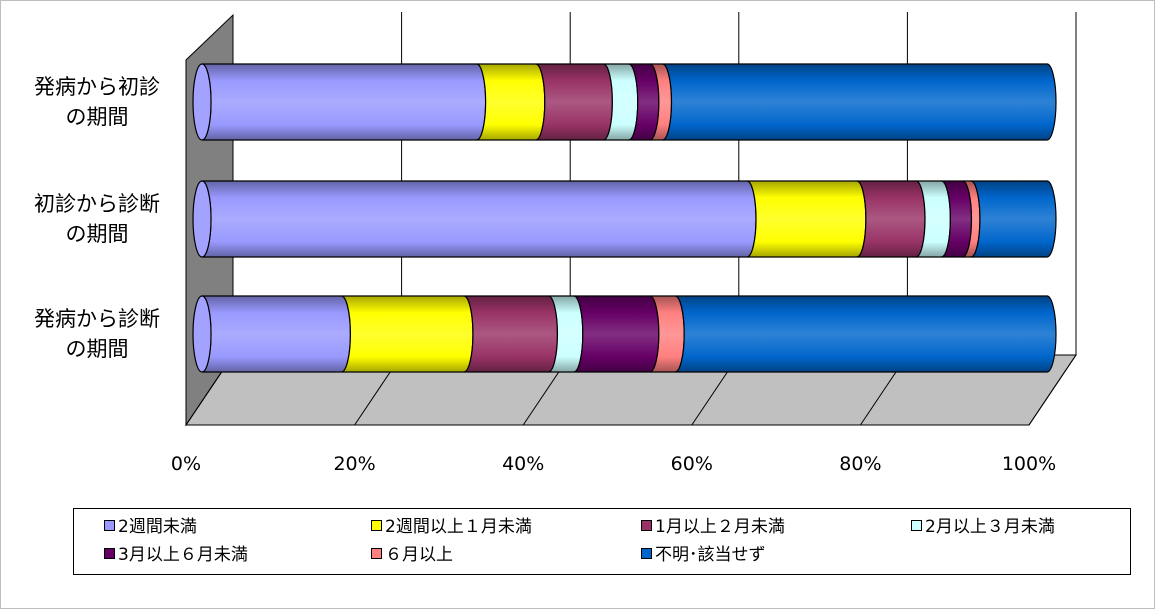  I want to click on x-tick-label: 40%, so click(523, 464).